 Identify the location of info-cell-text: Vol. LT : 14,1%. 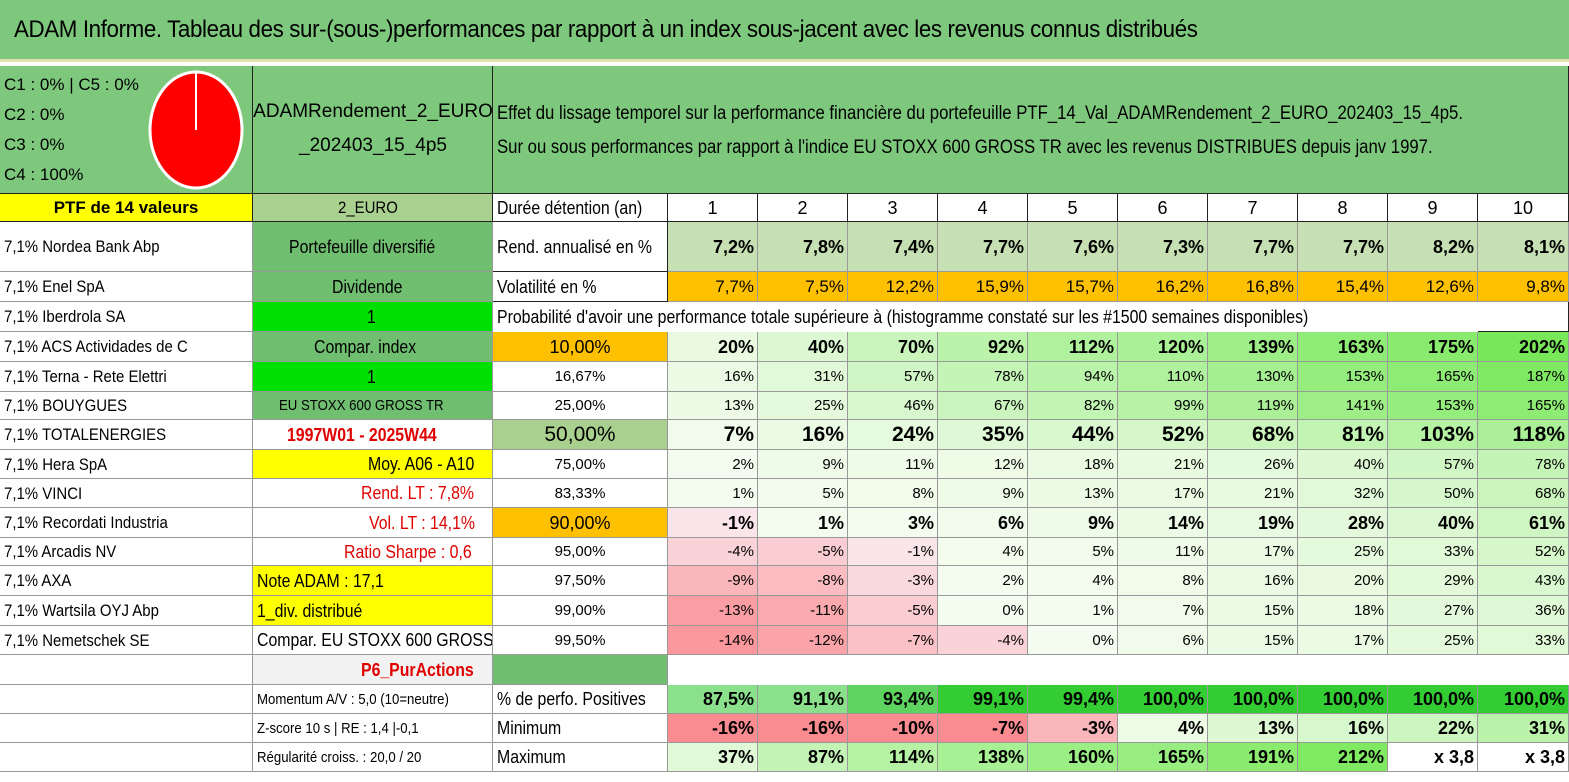
(421, 522).